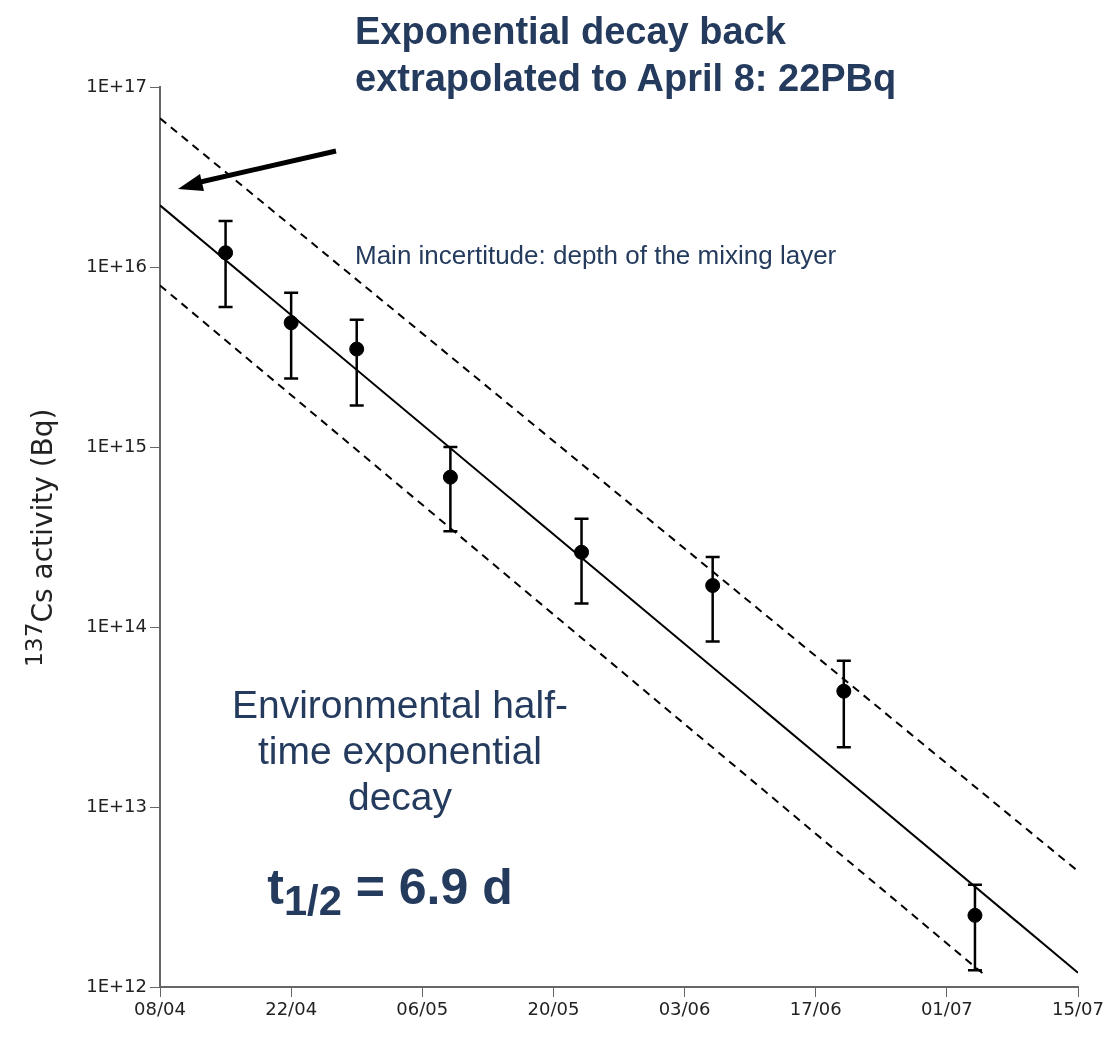 This screenshot has width=1116, height=1047. What do you see at coordinates (116, 985) in the screenshot?
I see `y-tick-label: 1E+12` at bounding box center [116, 985].